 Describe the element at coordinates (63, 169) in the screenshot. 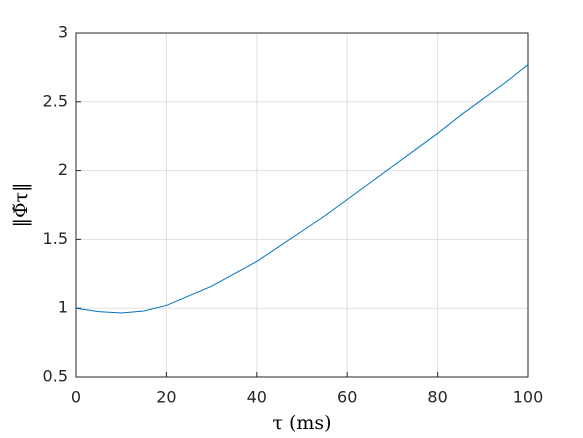

I see `y-tick-label: 2` at that location.